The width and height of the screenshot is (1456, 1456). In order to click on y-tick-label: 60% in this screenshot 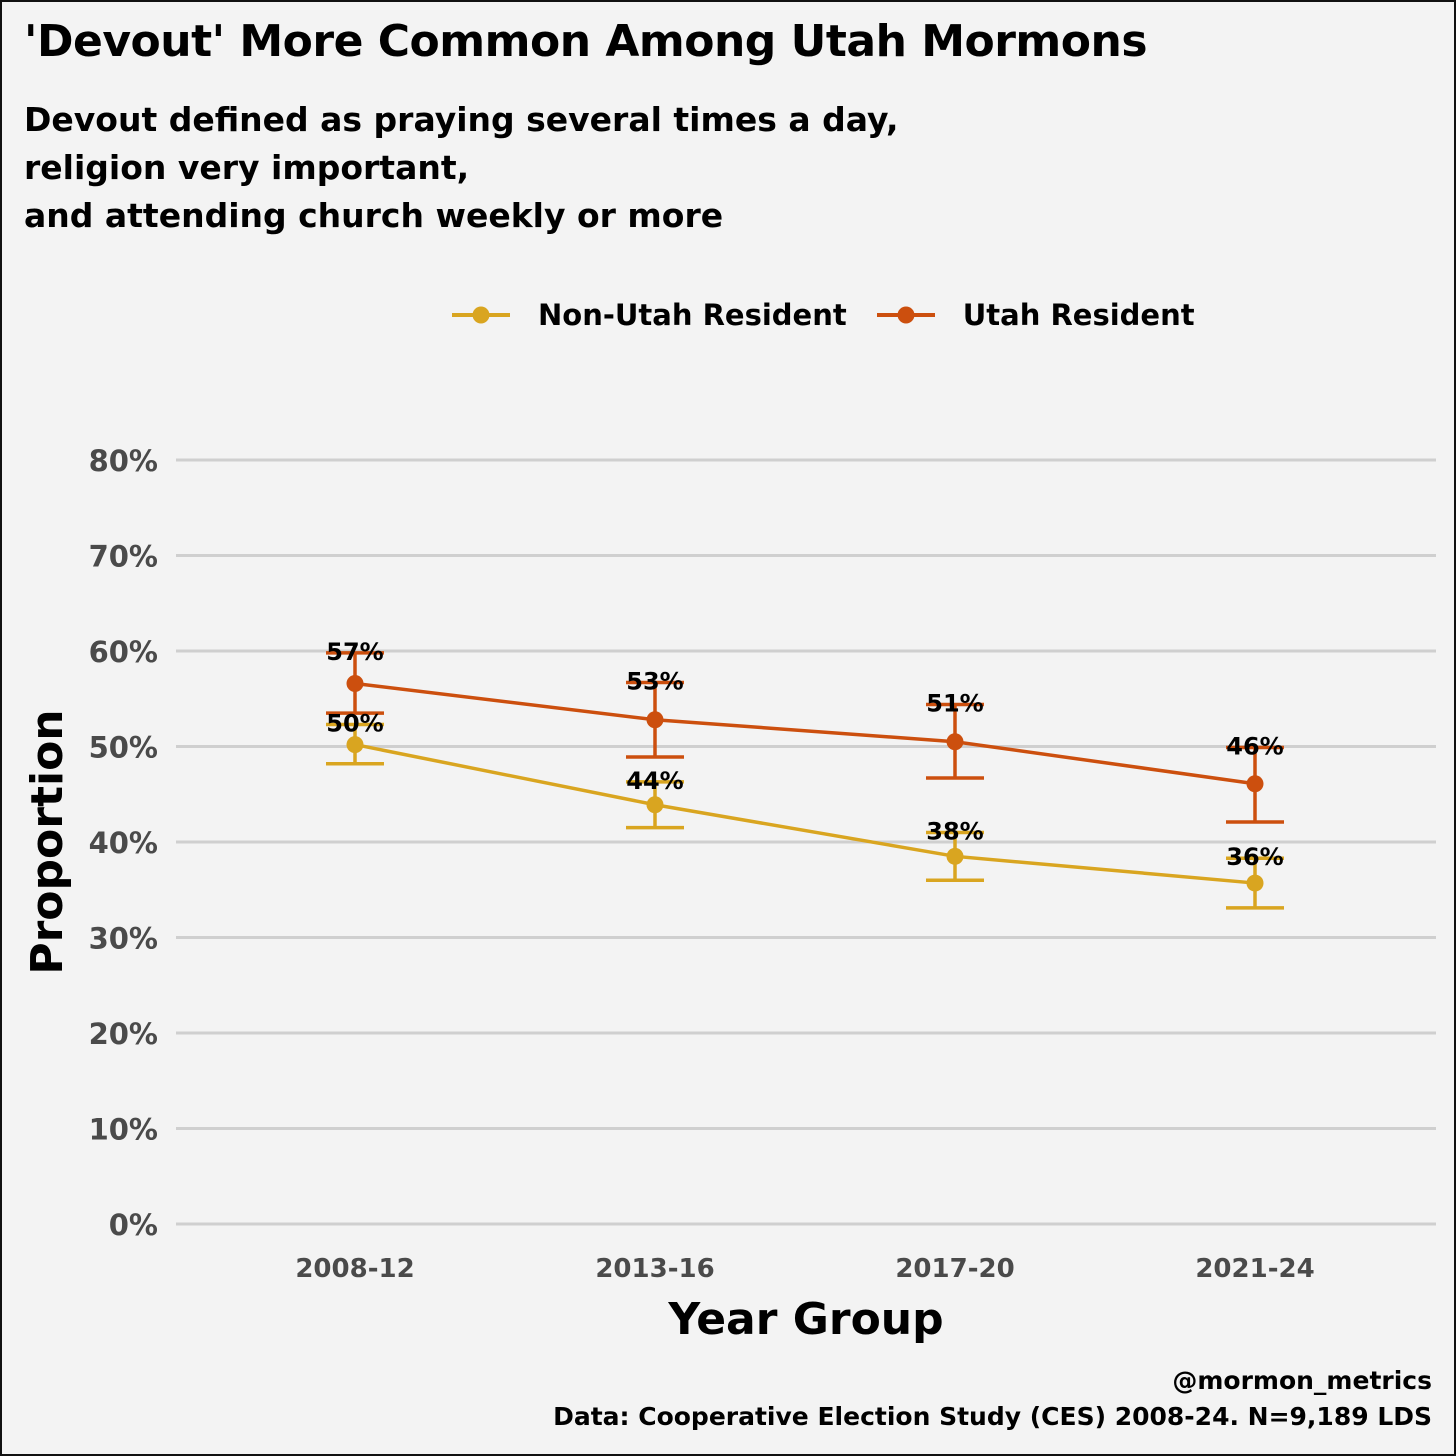, I will do `click(123, 652)`.